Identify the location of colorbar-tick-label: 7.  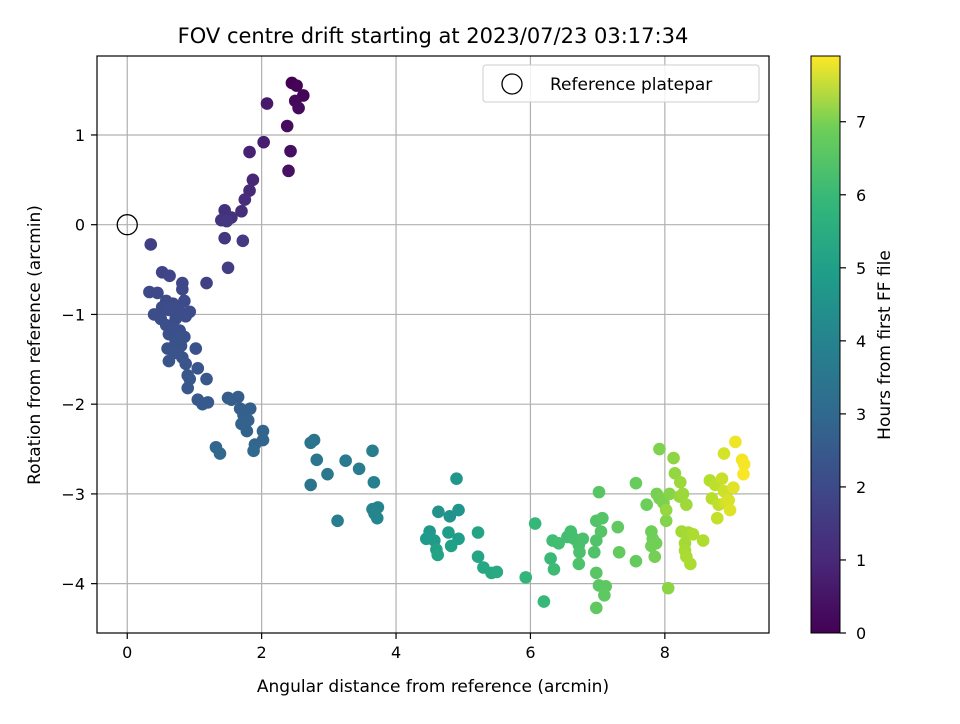
(861, 122).